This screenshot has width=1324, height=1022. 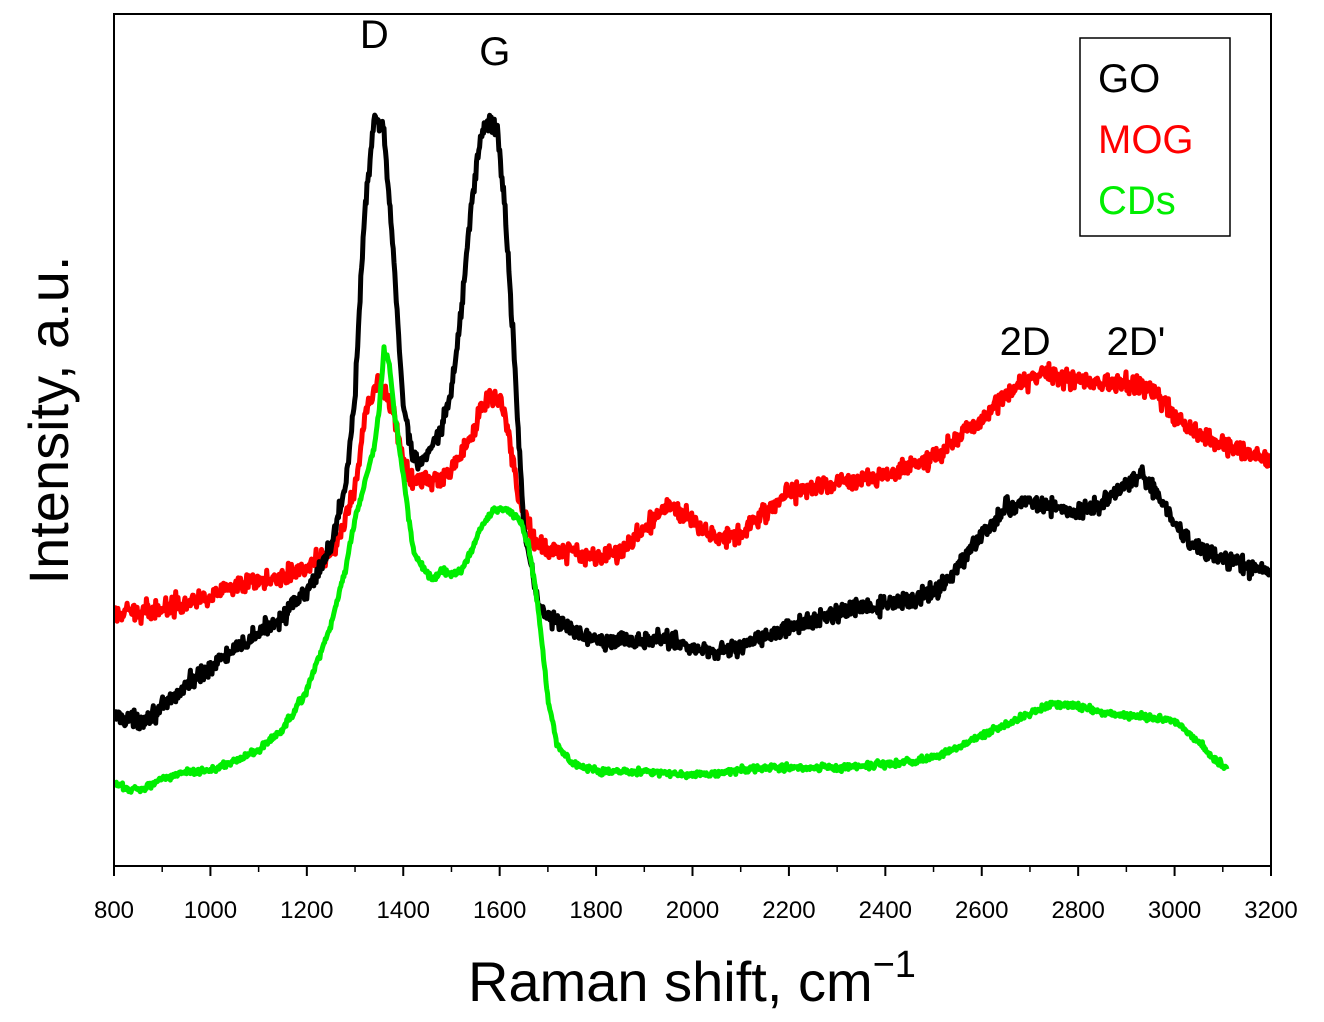 What do you see at coordinates (48, 420) in the screenshot?
I see `y-axis-title: Intensity, a.u.` at bounding box center [48, 420].